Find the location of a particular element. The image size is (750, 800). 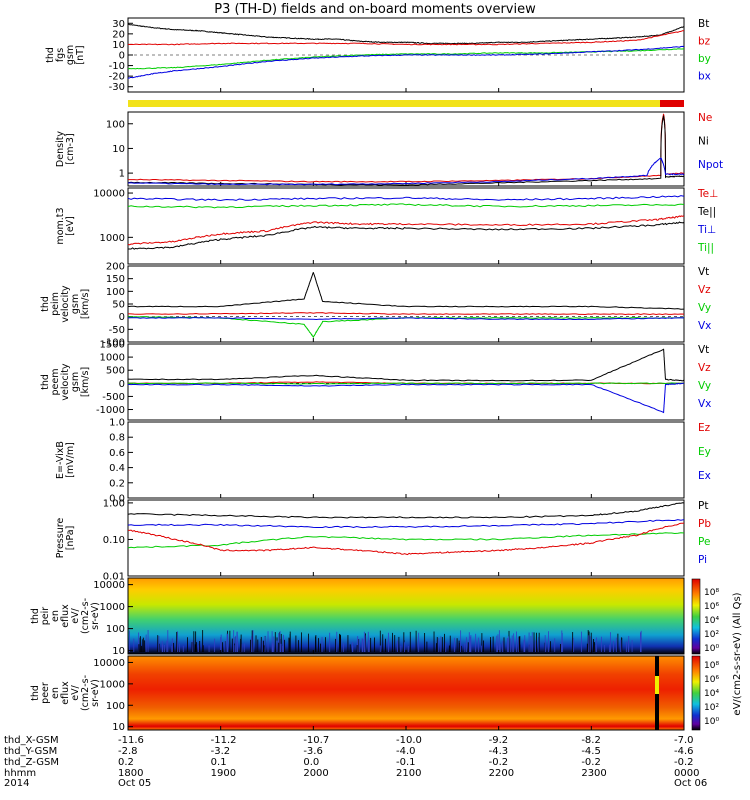

legend-ez: Ez is located at coordinates (704, 428).